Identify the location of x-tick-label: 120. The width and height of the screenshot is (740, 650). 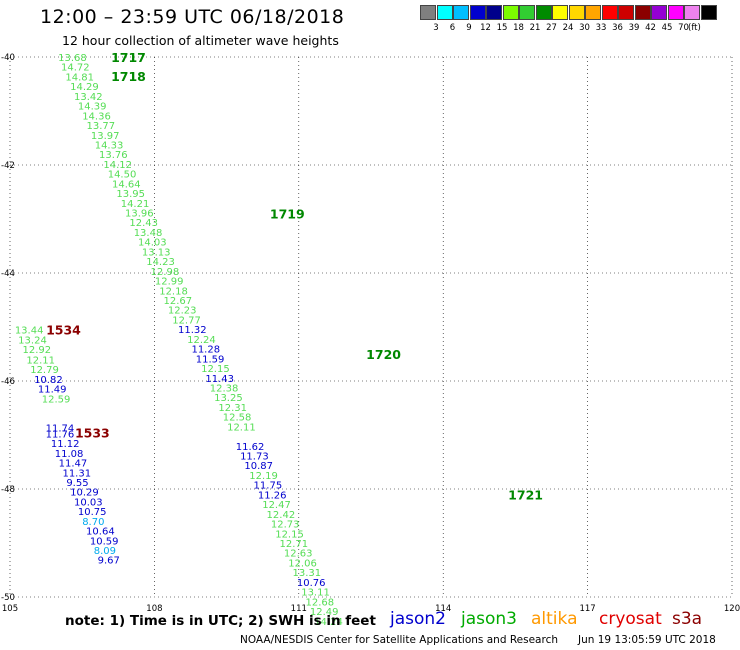
(732, 609).